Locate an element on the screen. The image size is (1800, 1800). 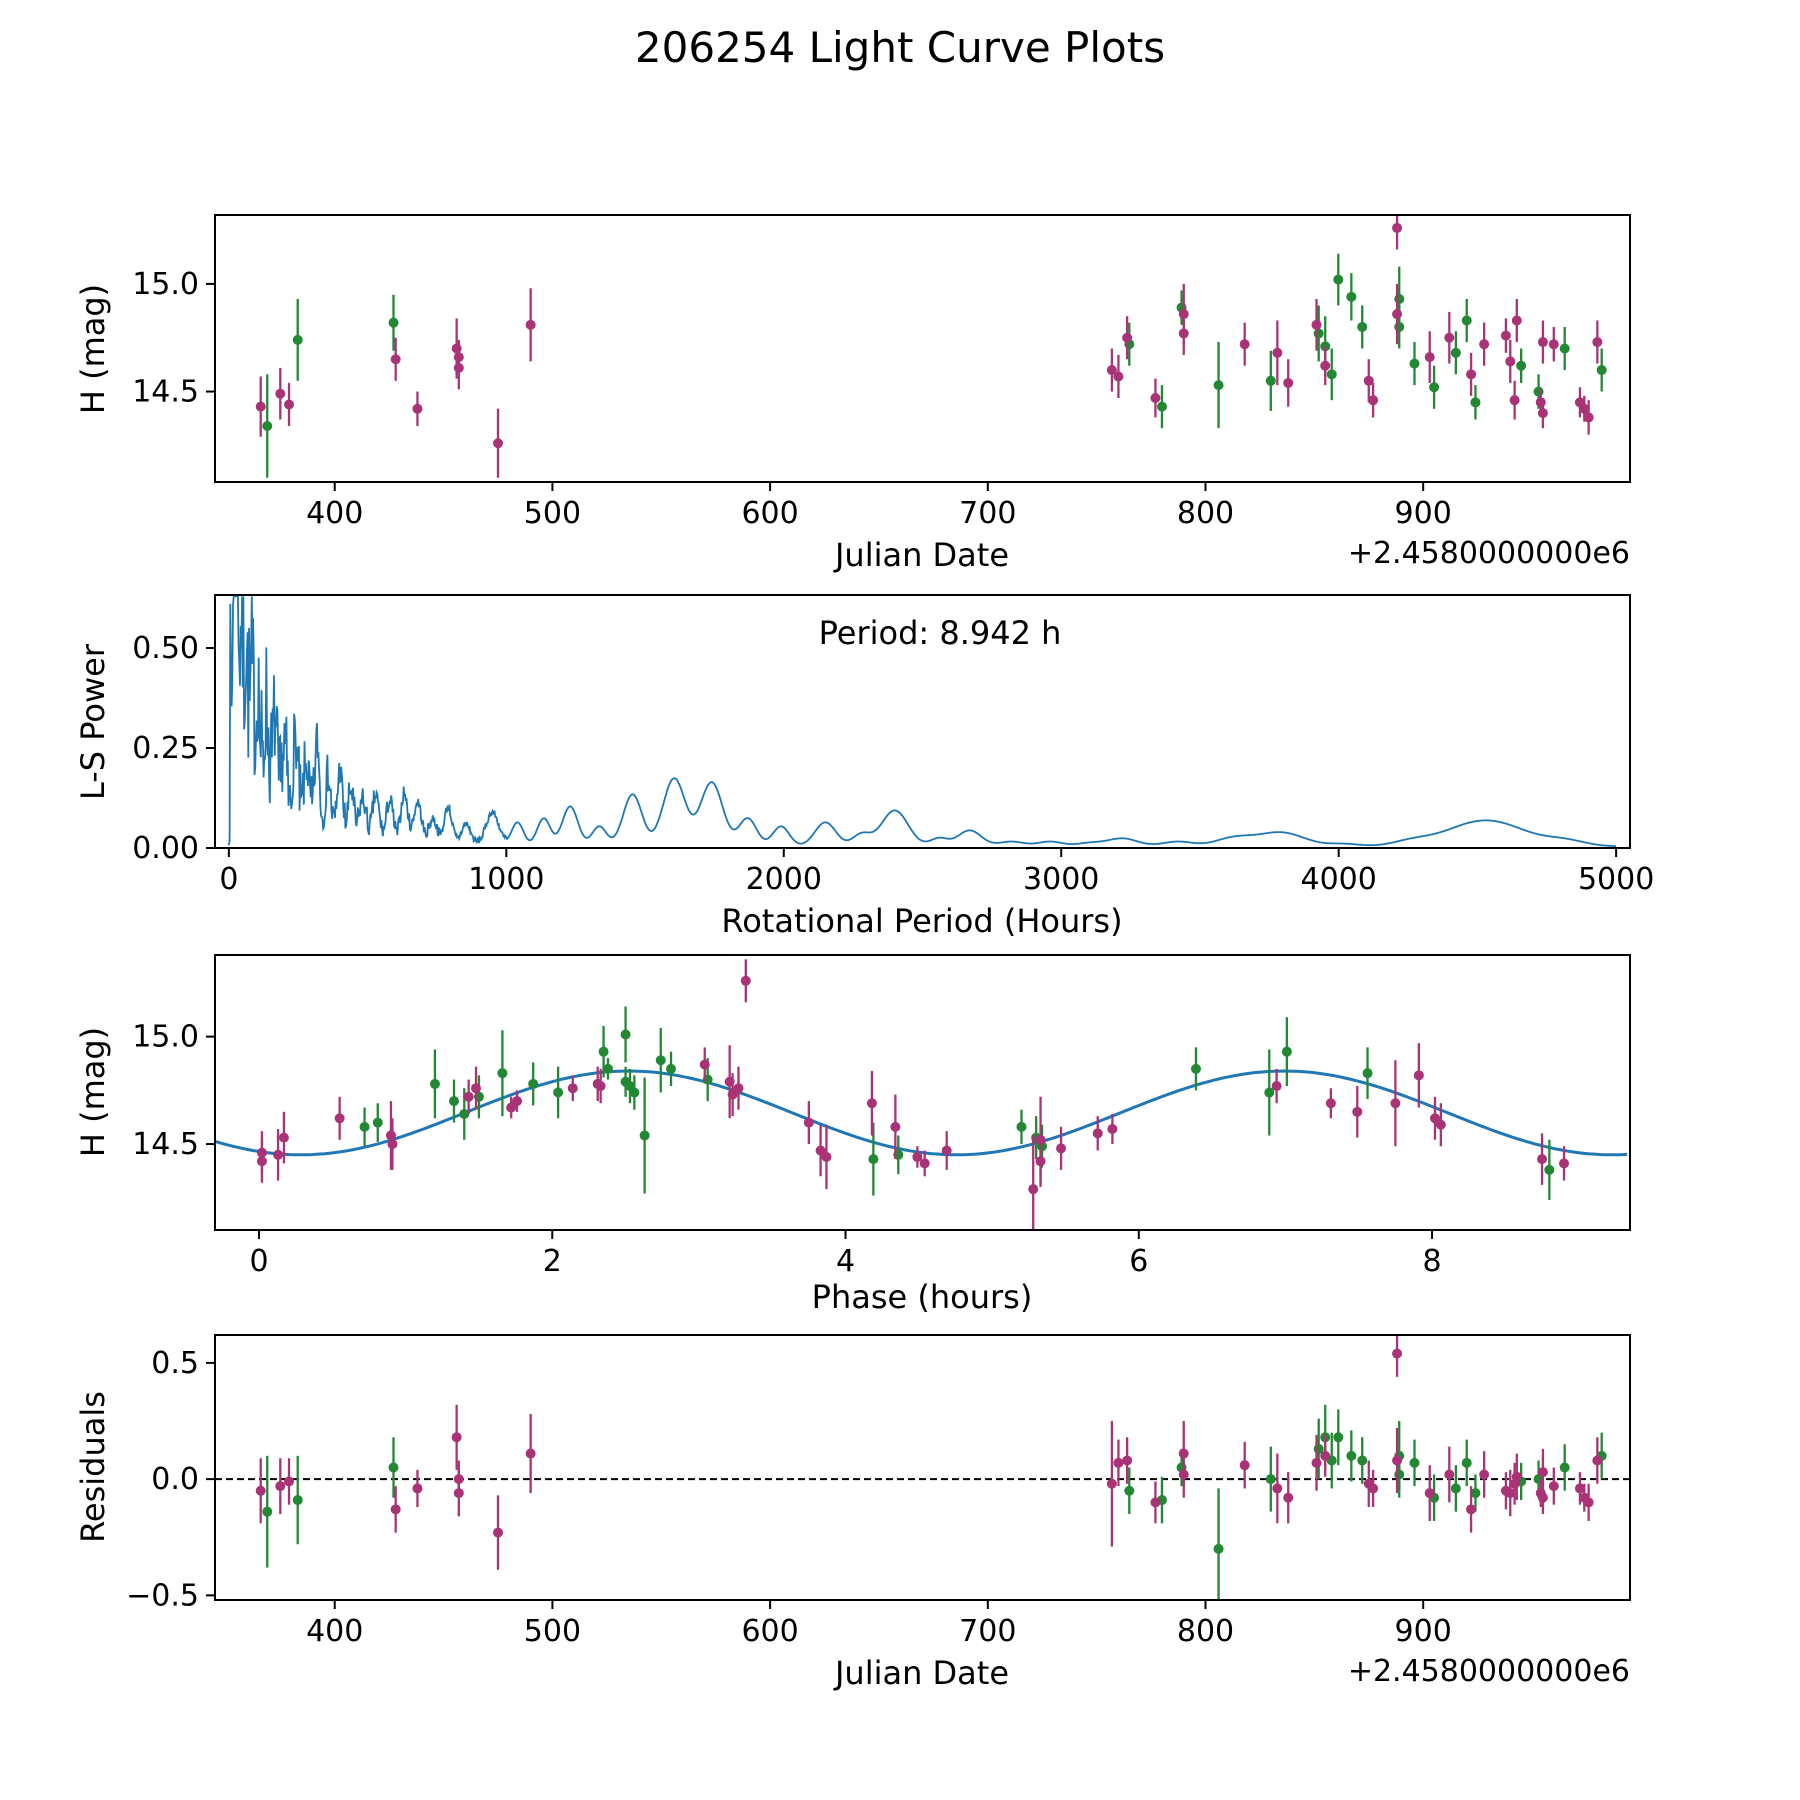
ax3-xtick-label: 2 is located at coordinates (552, 1261).